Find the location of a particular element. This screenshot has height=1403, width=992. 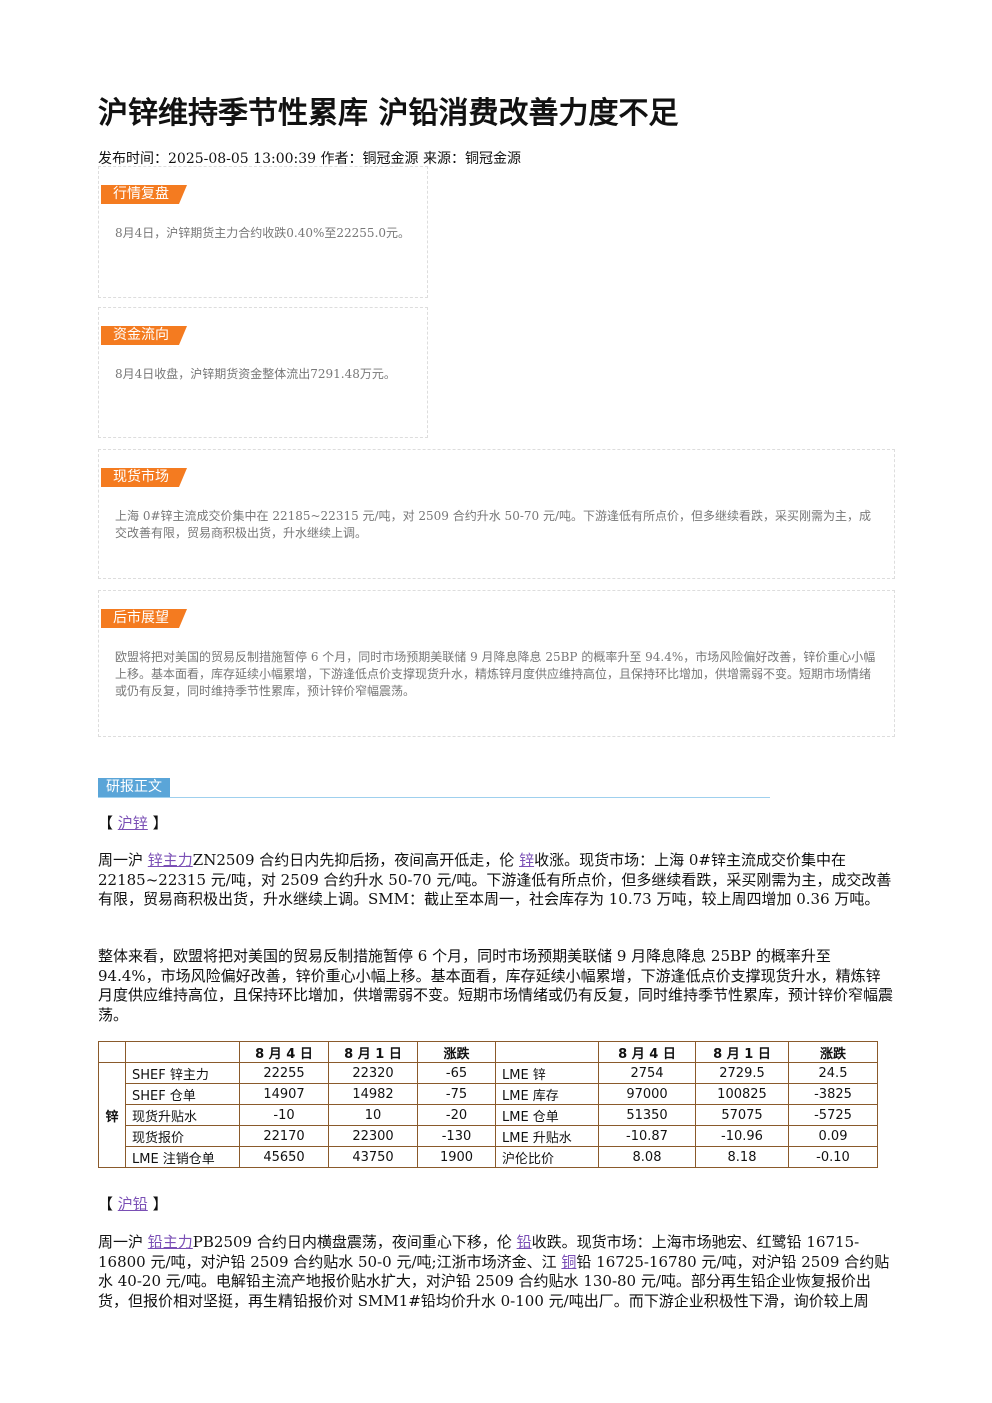

table-cell: LME 仓单 is located at coordinates (547, 1115).